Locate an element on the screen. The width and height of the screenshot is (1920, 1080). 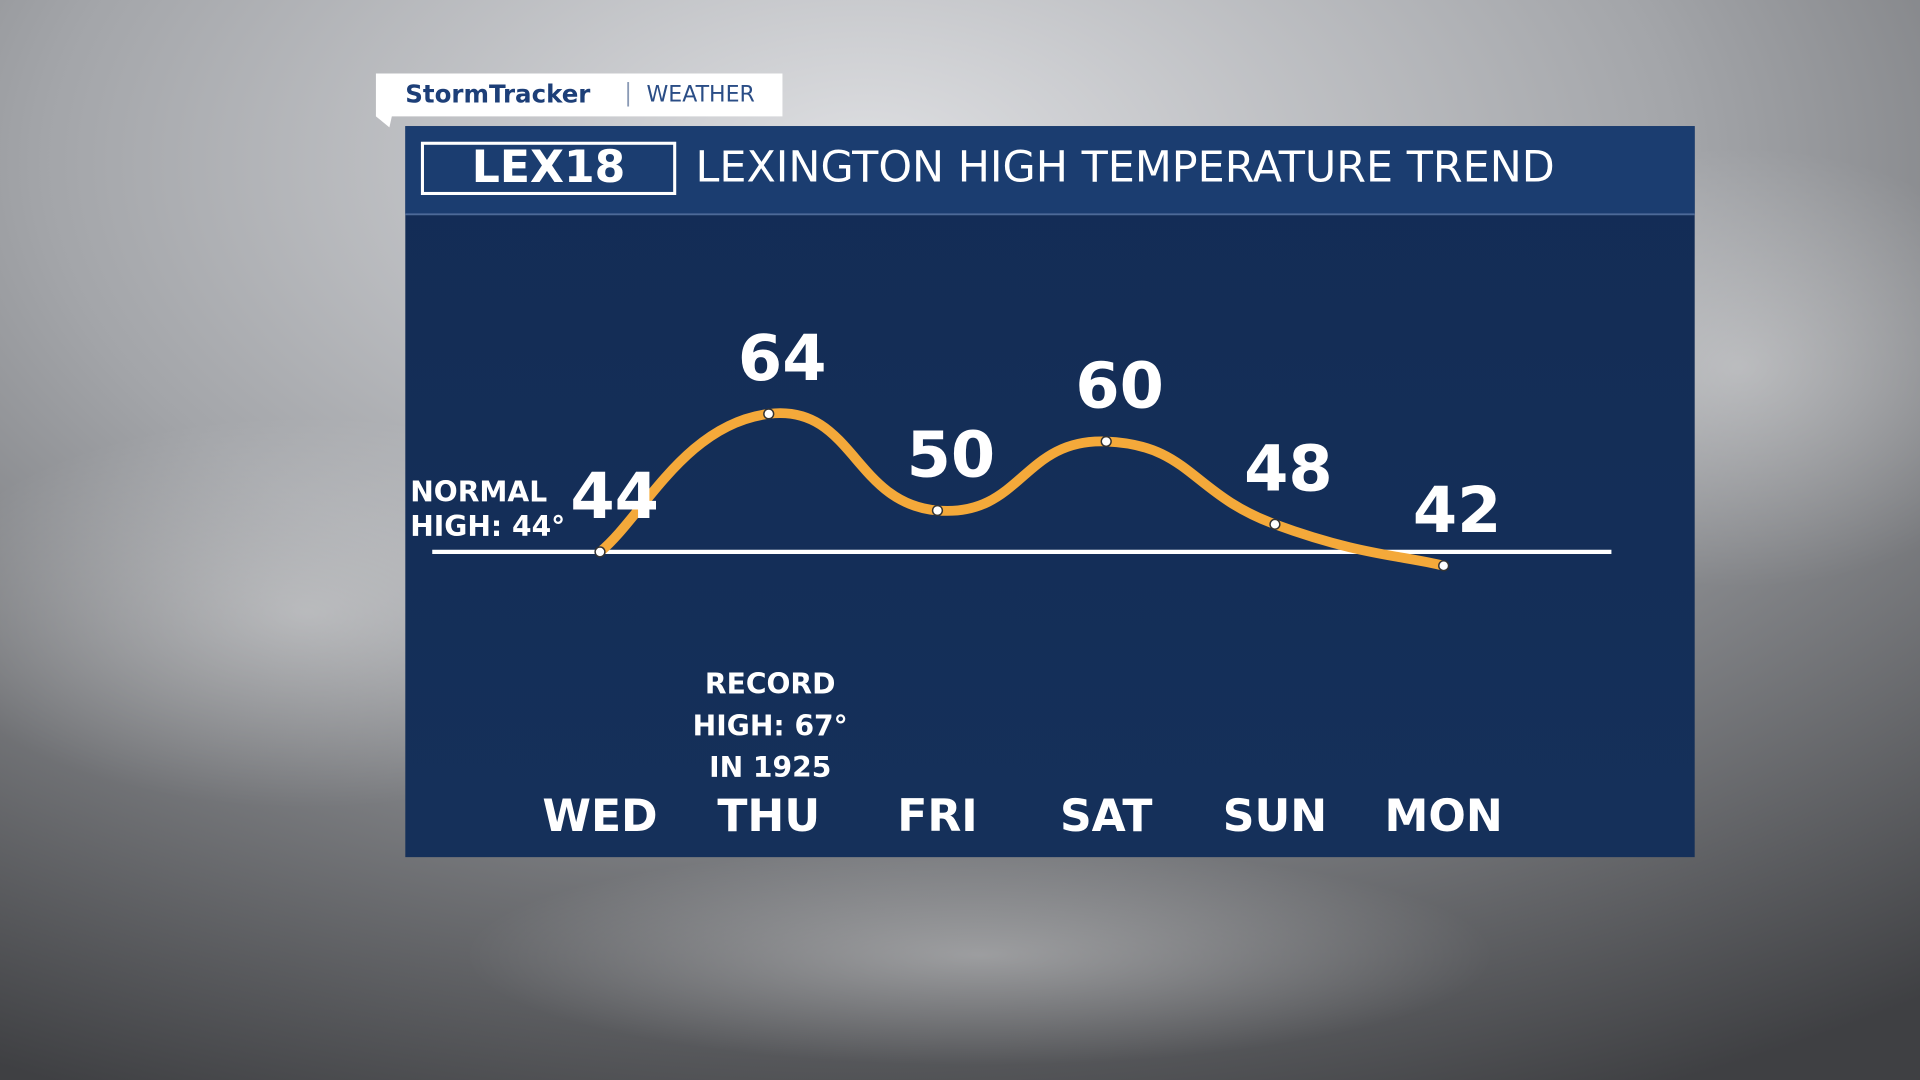
chart-title: LEXINGTON HIGH TEMPERATURE TREND is located at coordinates (1125, 168).